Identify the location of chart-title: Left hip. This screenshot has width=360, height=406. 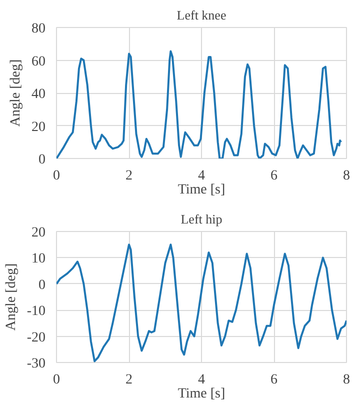
(201, 219).